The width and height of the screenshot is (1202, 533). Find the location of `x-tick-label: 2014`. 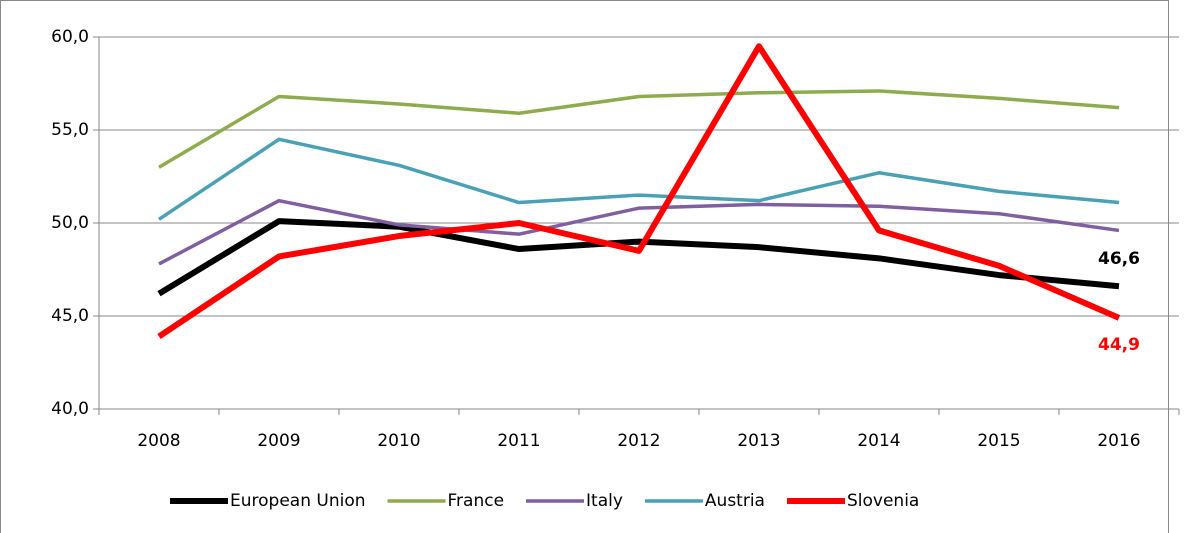

x-tick-label: 2014 is located at coordinates (878, 441).